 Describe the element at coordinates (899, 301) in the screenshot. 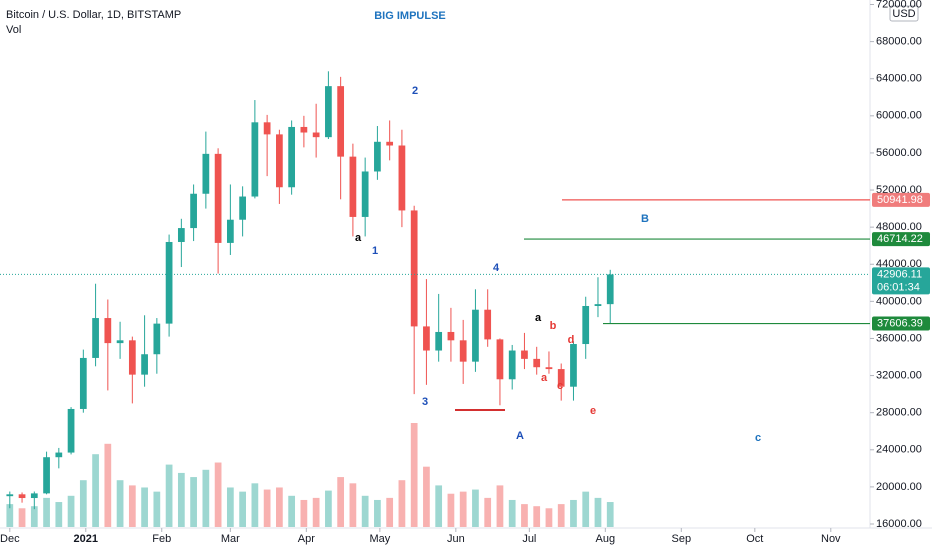

I see `y-tick-label: 40000.00` at that location.